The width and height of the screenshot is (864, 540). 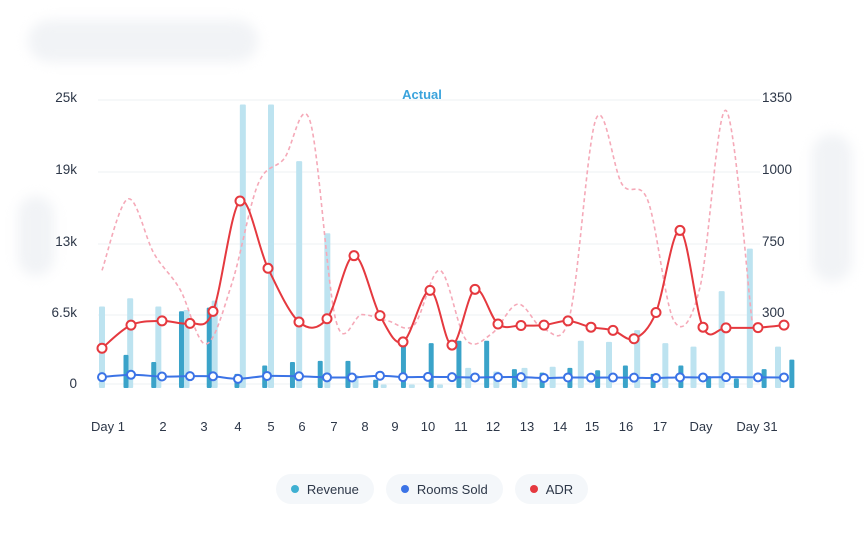 What do you see at coordinates (237, 426) in the screenshot?
I see `x-tick-label: 4` at bounding box center [237, 426].